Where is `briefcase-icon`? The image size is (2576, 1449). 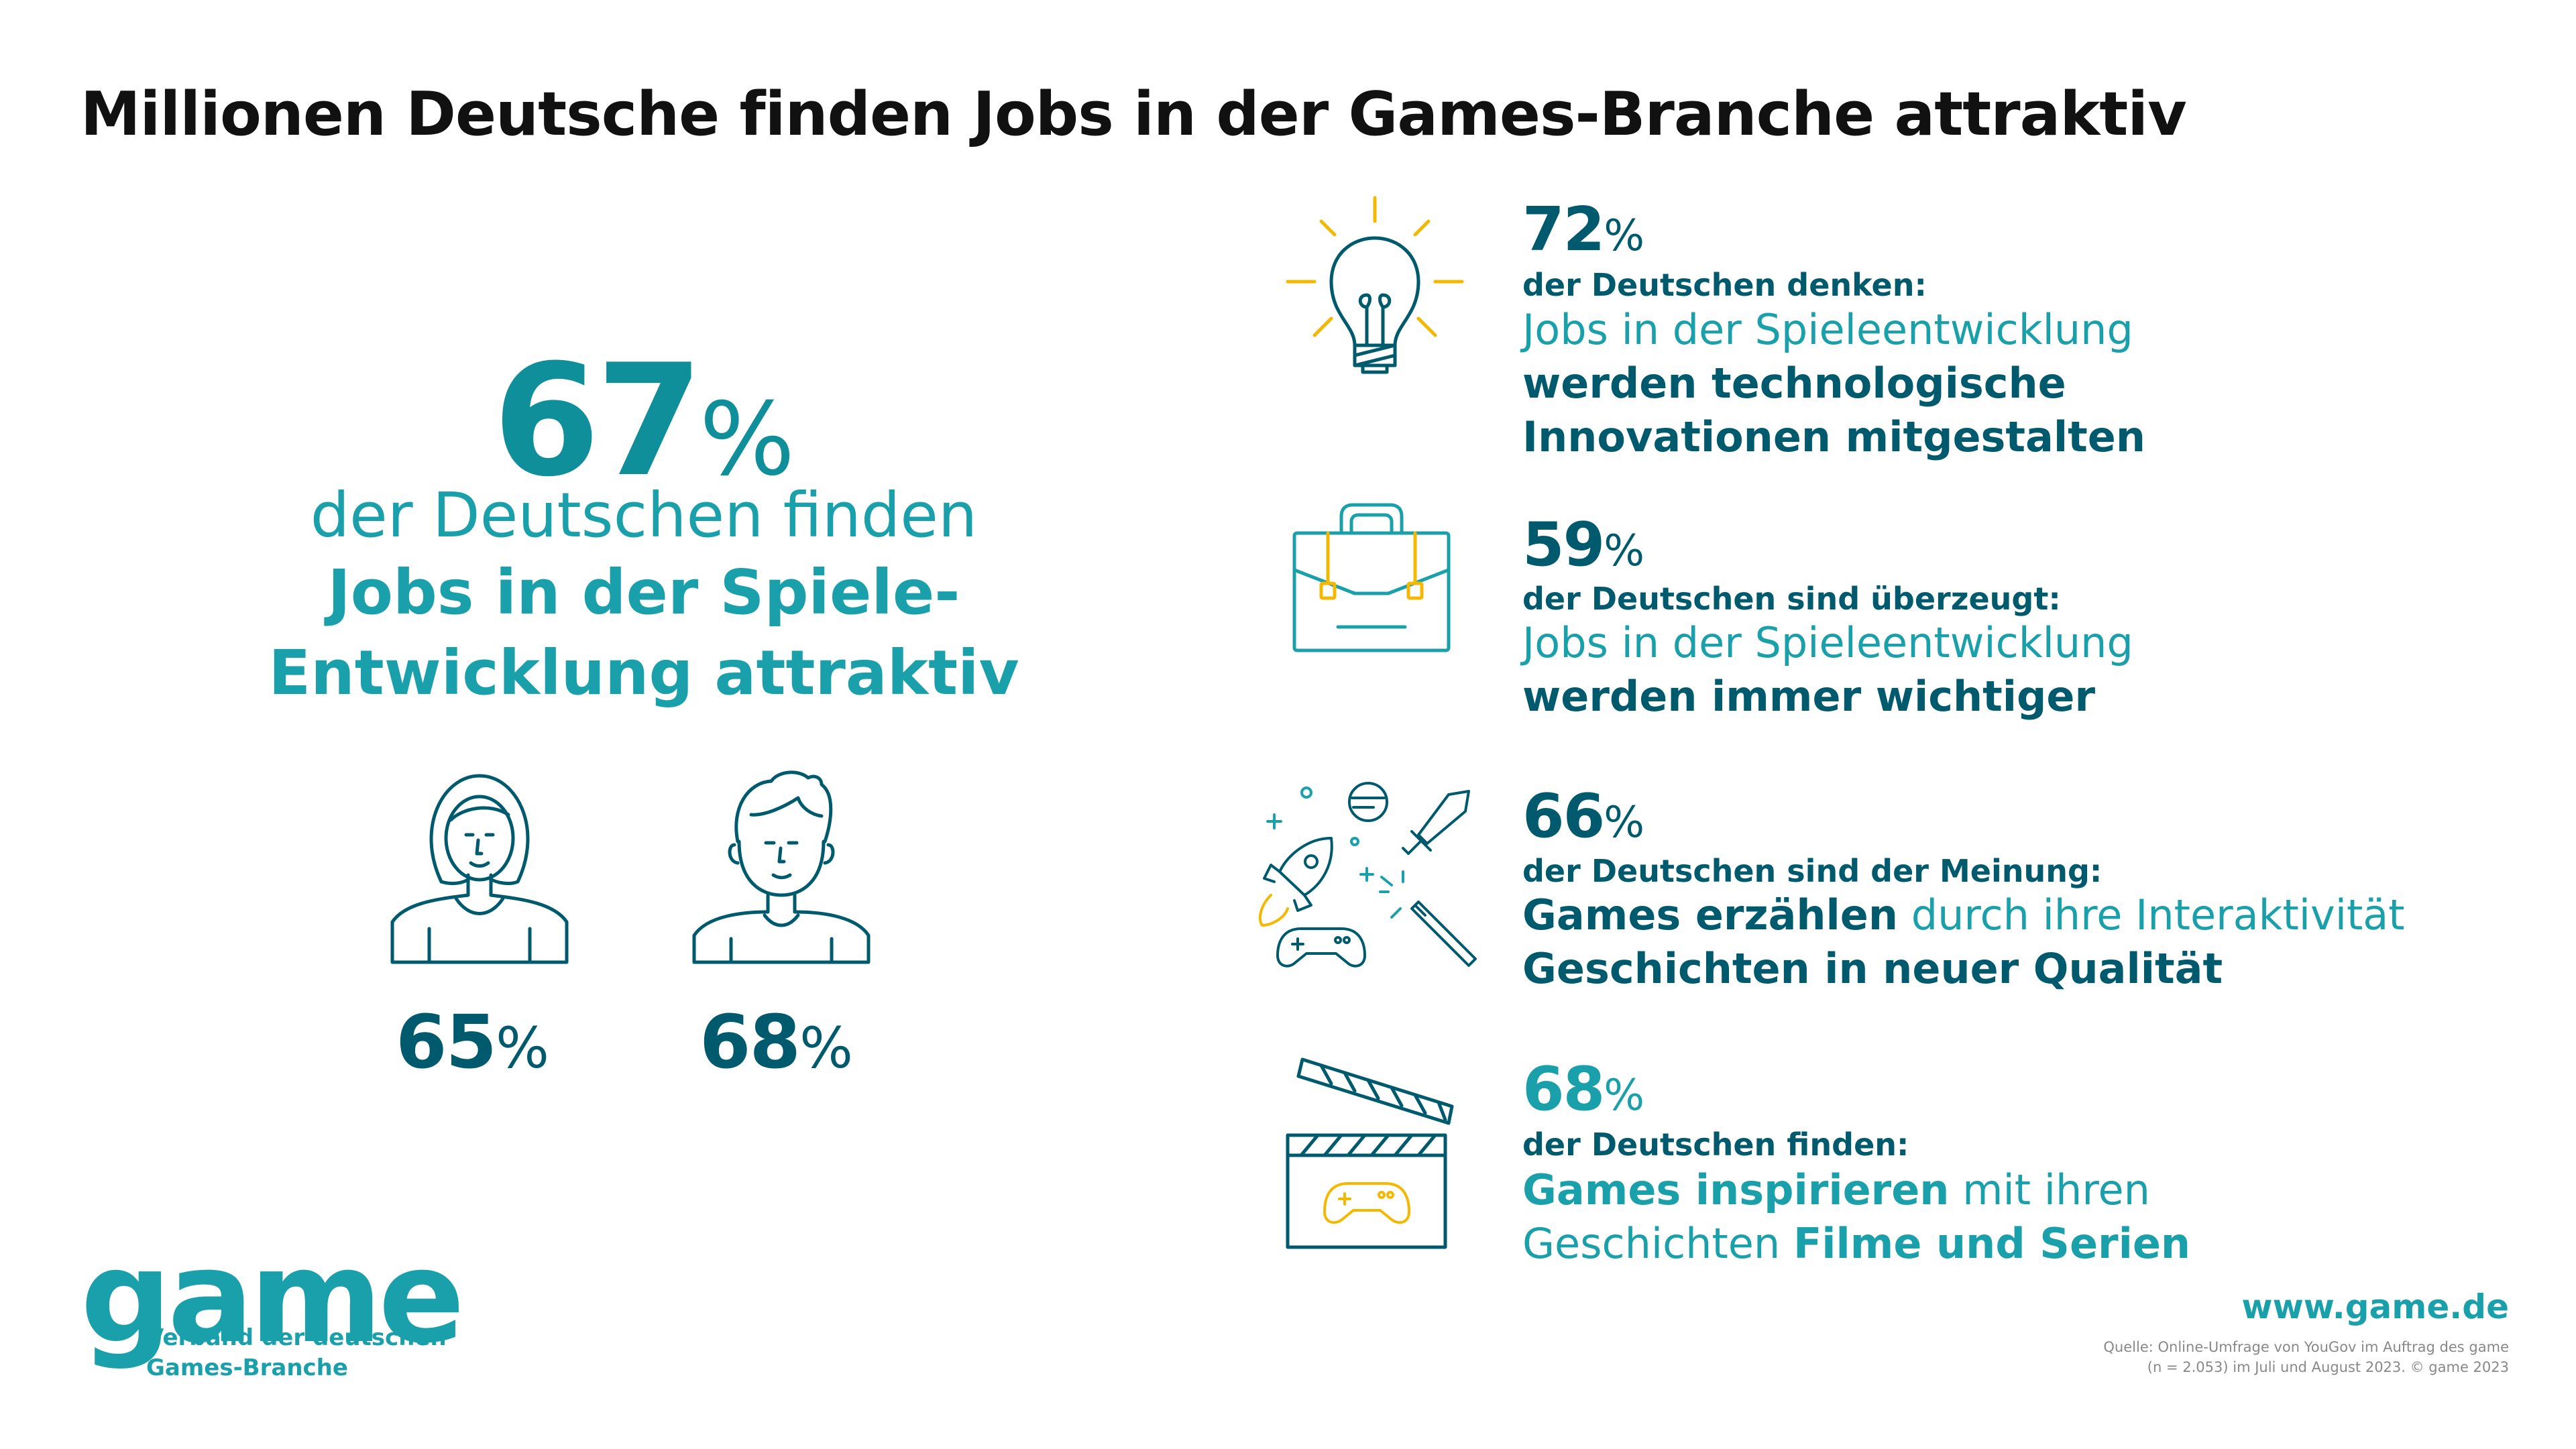
briefcase-icon is located at coordinates (1371, 577).